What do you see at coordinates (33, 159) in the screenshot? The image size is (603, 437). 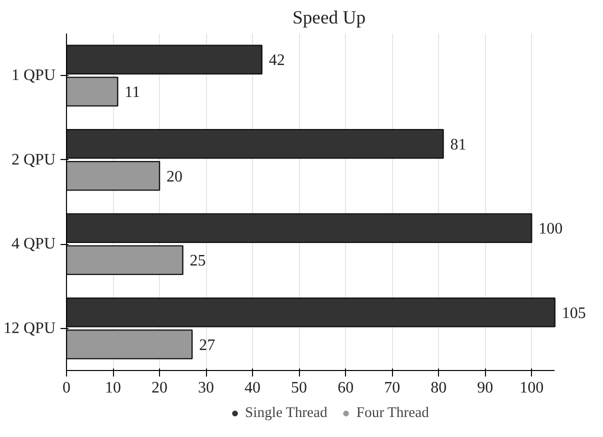 I see `y-tick-label: 2 QPU` at bounding box center [33, 159].